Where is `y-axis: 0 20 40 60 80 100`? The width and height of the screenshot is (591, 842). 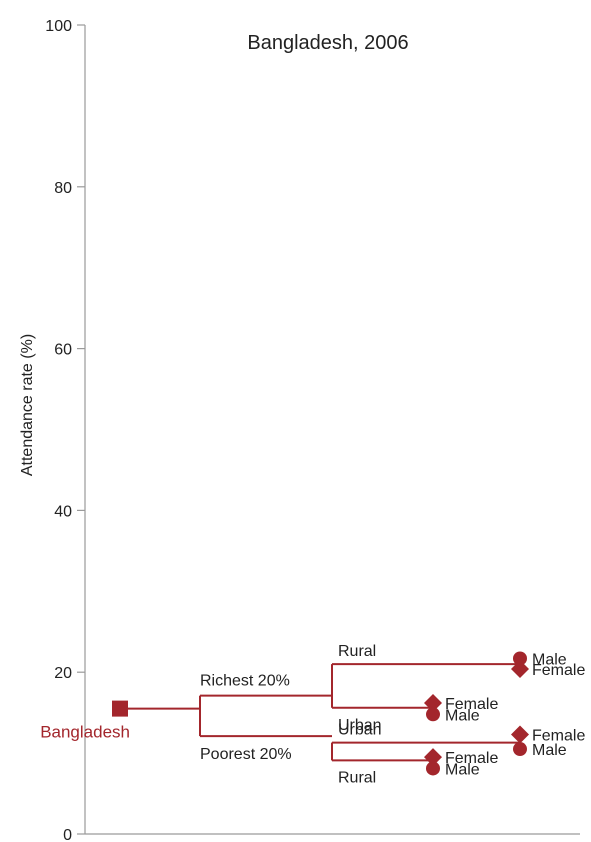 y-axis: 0 20 40 60 80 100 is located at coordinates (65, 430).